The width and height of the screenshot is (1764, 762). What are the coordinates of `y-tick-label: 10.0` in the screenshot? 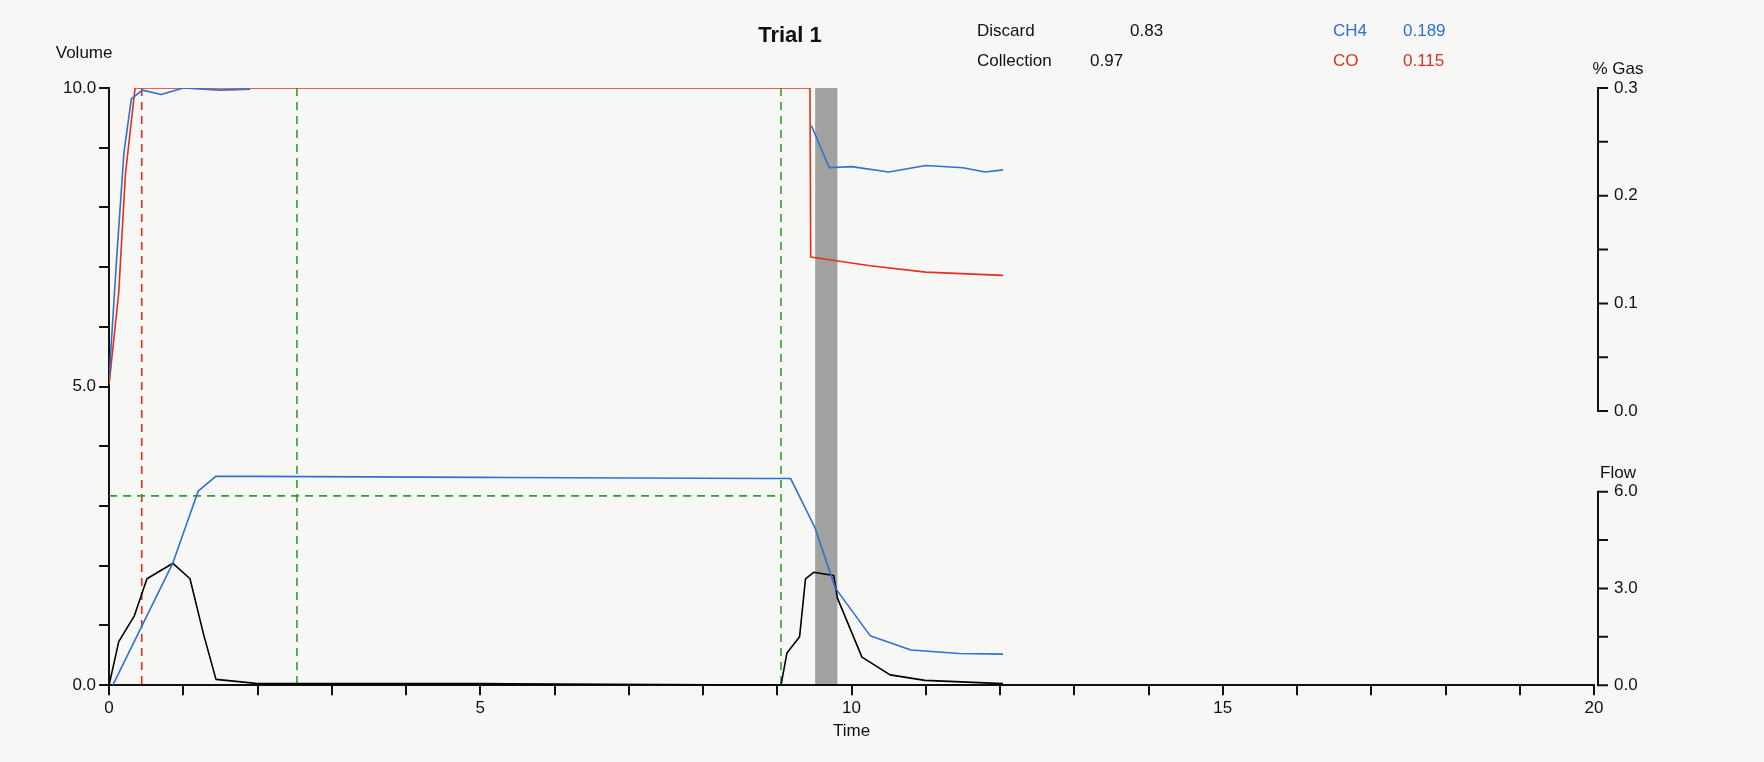 It's located at (79, 87).